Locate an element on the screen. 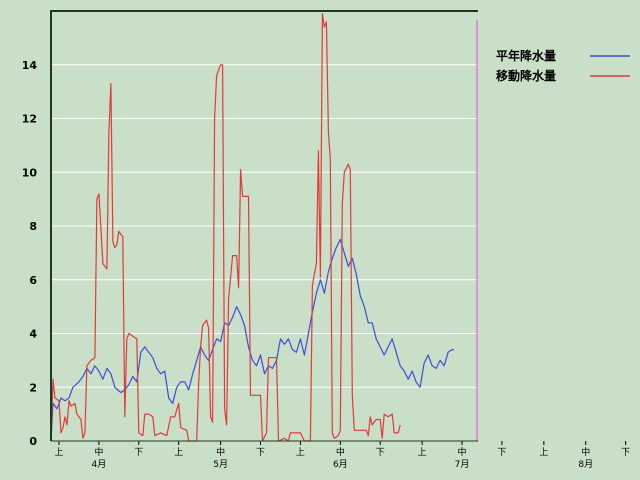  y-tick-label: 12 is located at coordinates (29, 119).